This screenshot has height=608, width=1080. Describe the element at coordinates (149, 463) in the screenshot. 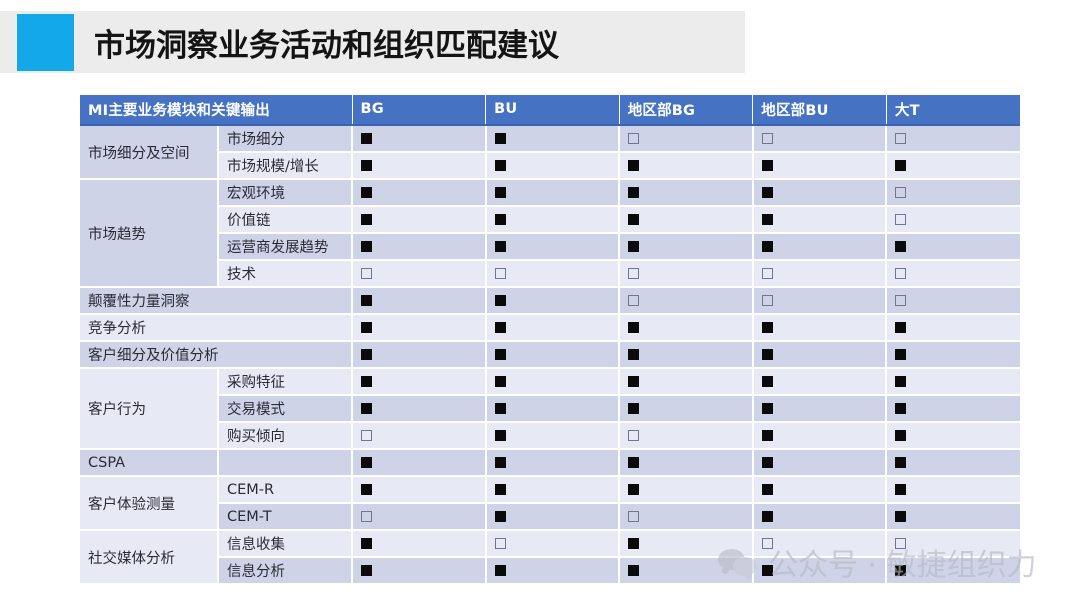

I see `row-group-label: CSPA` at that location.